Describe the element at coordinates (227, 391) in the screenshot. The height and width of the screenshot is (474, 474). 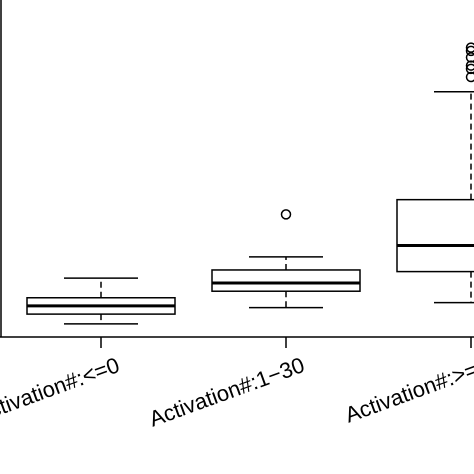
I see `x-tick-label: Activation#:1−30` at that location.